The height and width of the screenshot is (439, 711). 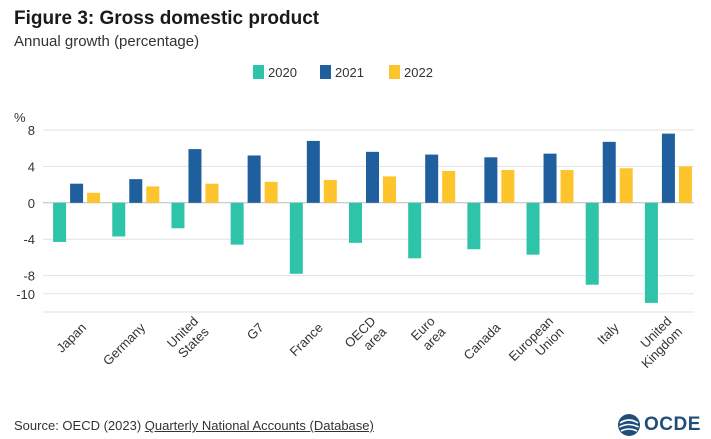 I want to click on x-tick-label: Italy, so click(x=608, y=334).